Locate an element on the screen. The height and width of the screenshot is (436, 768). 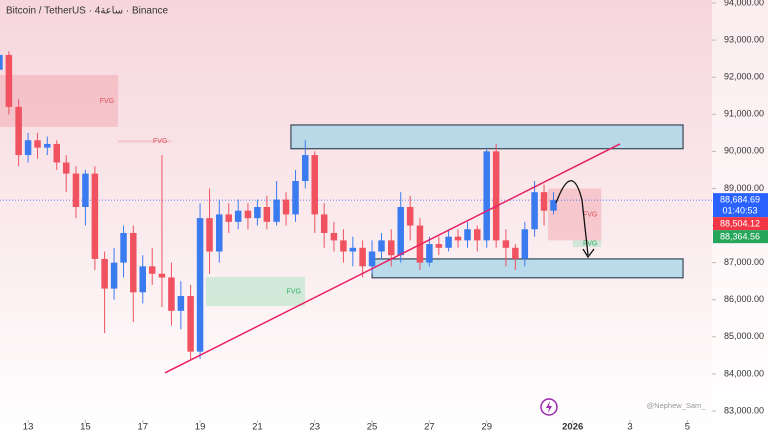
x-tick-label: 17 is located at coordinates (142, 427).